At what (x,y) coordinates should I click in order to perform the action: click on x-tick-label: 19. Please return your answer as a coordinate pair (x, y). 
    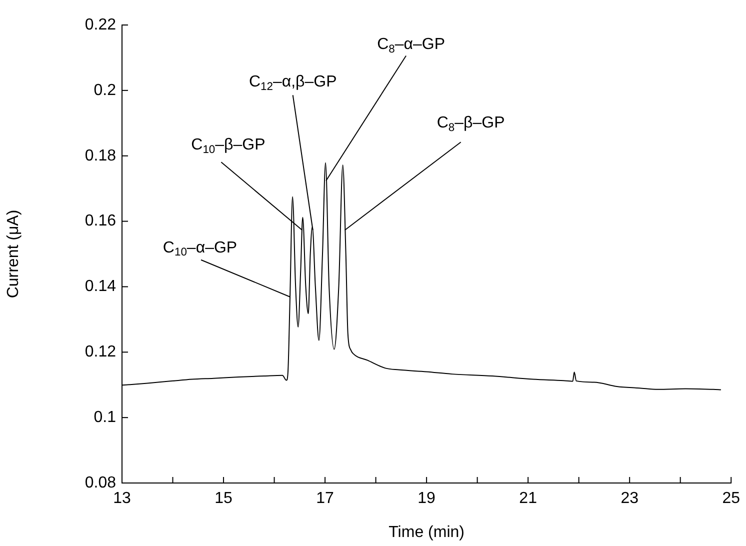
    Looking at the image, I should click on (427, 499).